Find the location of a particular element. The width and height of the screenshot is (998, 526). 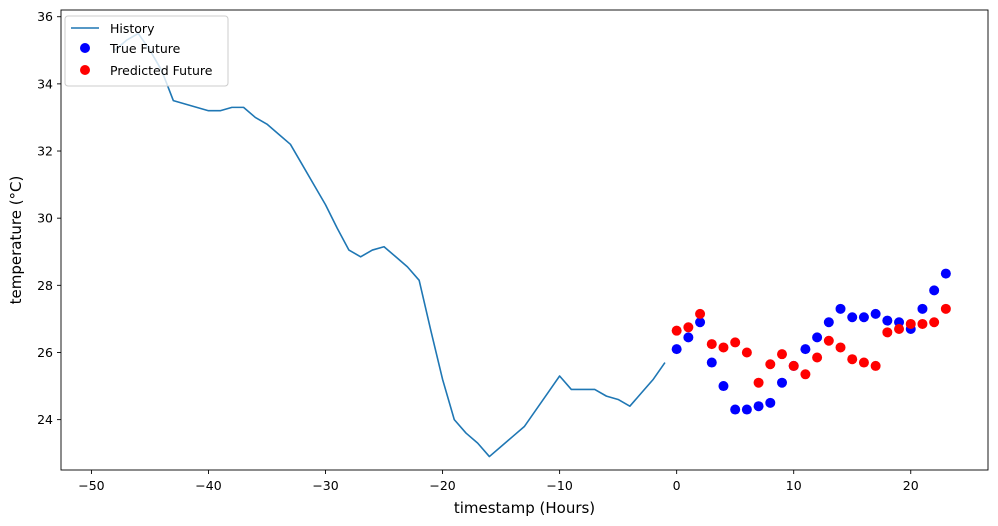

x-axis: −50 −40 −30 −20 −10 0 10 20 is located at coordinates (498, 481).